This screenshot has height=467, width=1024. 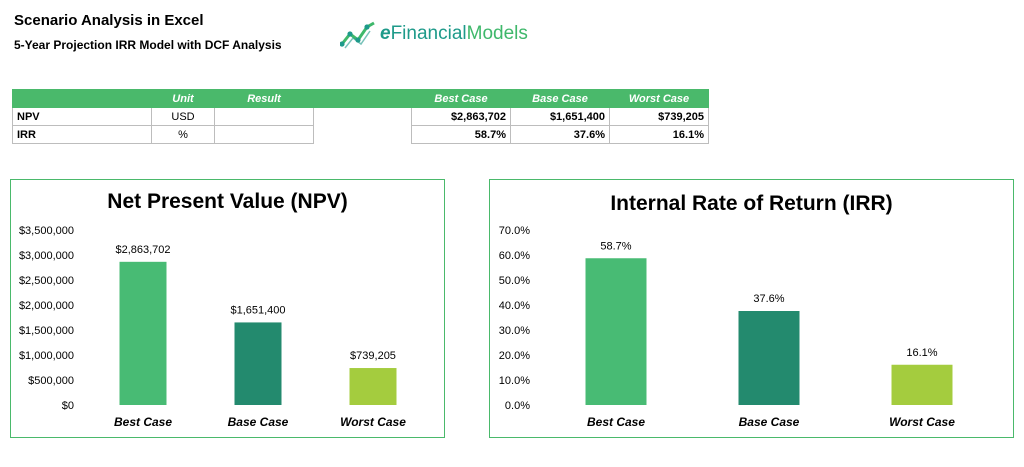 I want to click on irr-y-tick-label: 50.0%, so click(x=514, y=281).